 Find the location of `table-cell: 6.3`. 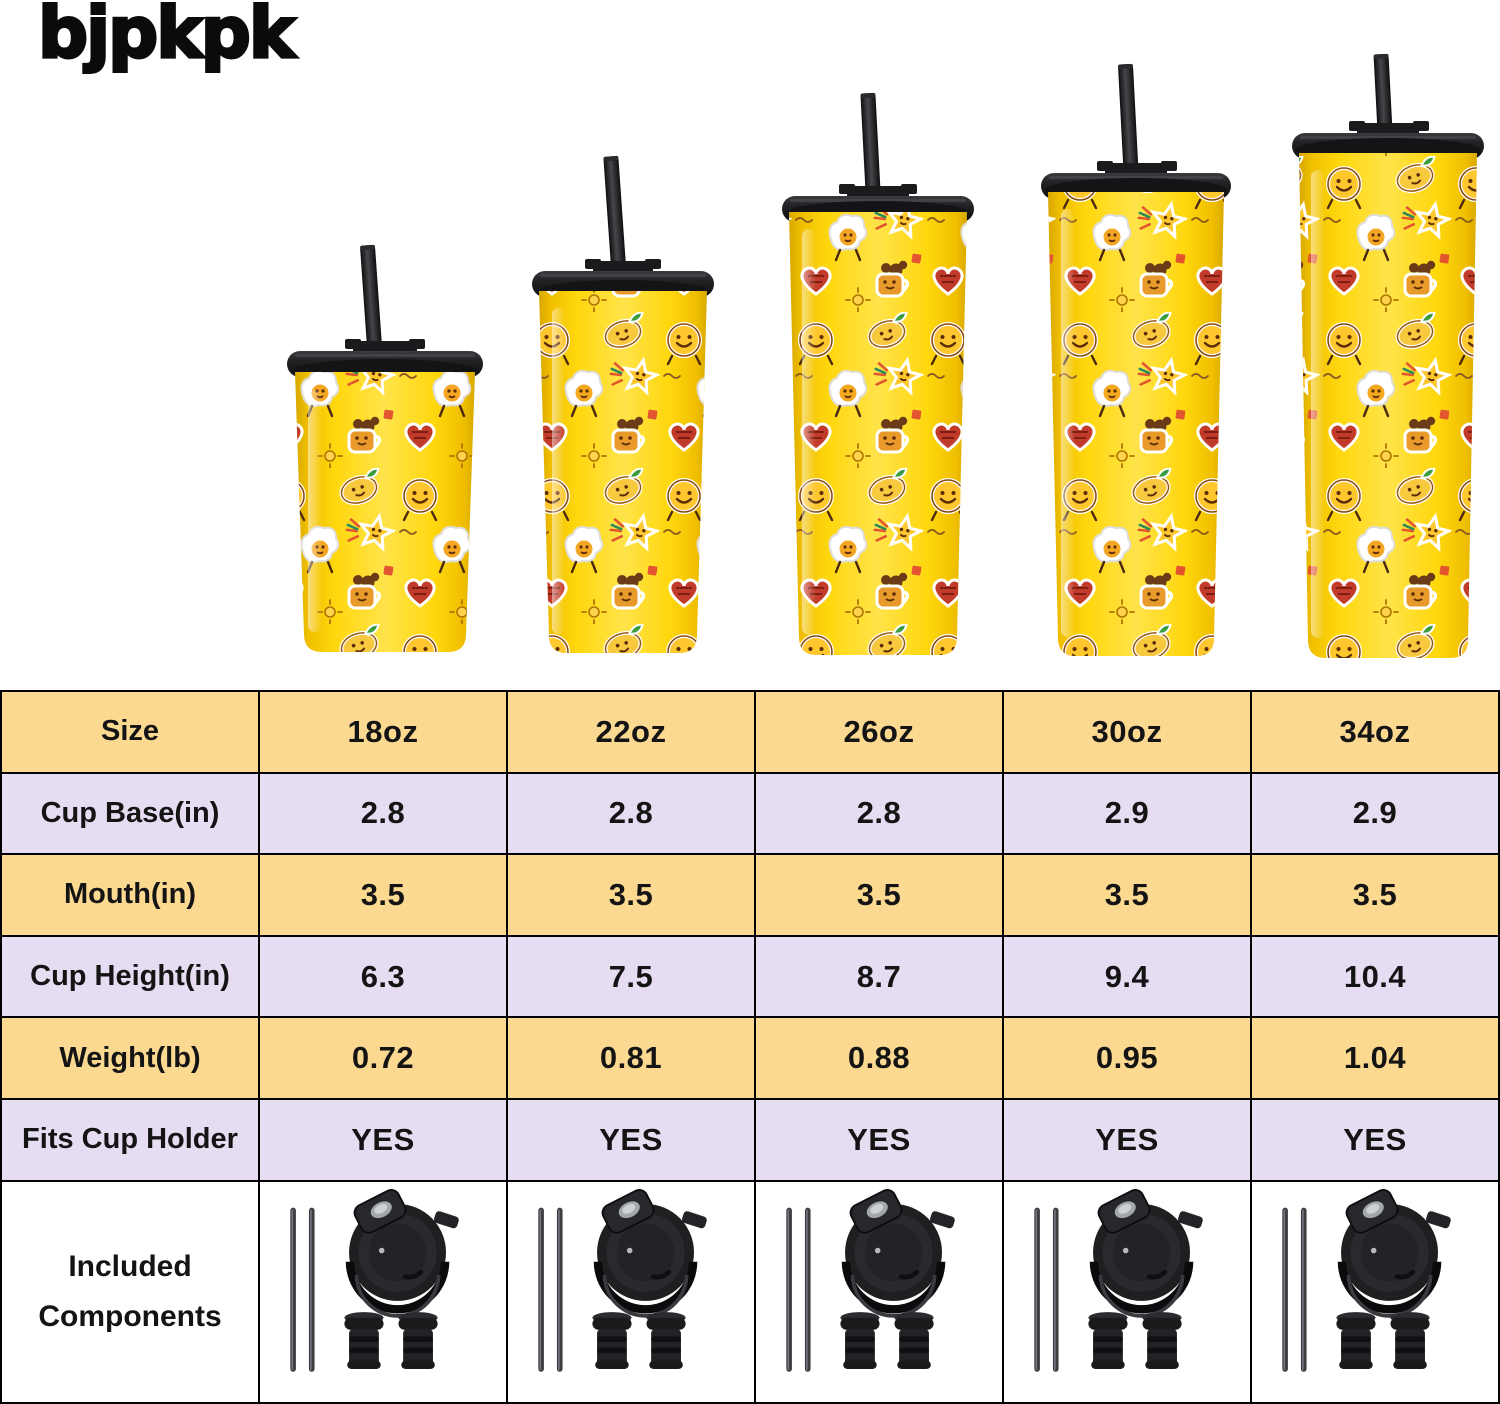

table-cell: 6.3 is located at coordinates (384, 977).